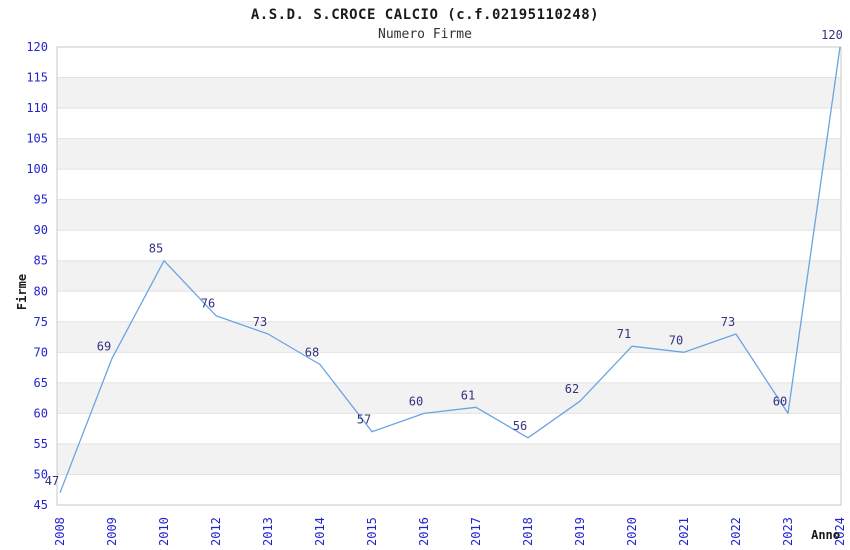 Image resolution: width=850 pixels, height=550 pixels. What do you see at coordinates (41, 474) in the screenshot?
I see `y-tick-label: 50` at bounding box center [41, 474].